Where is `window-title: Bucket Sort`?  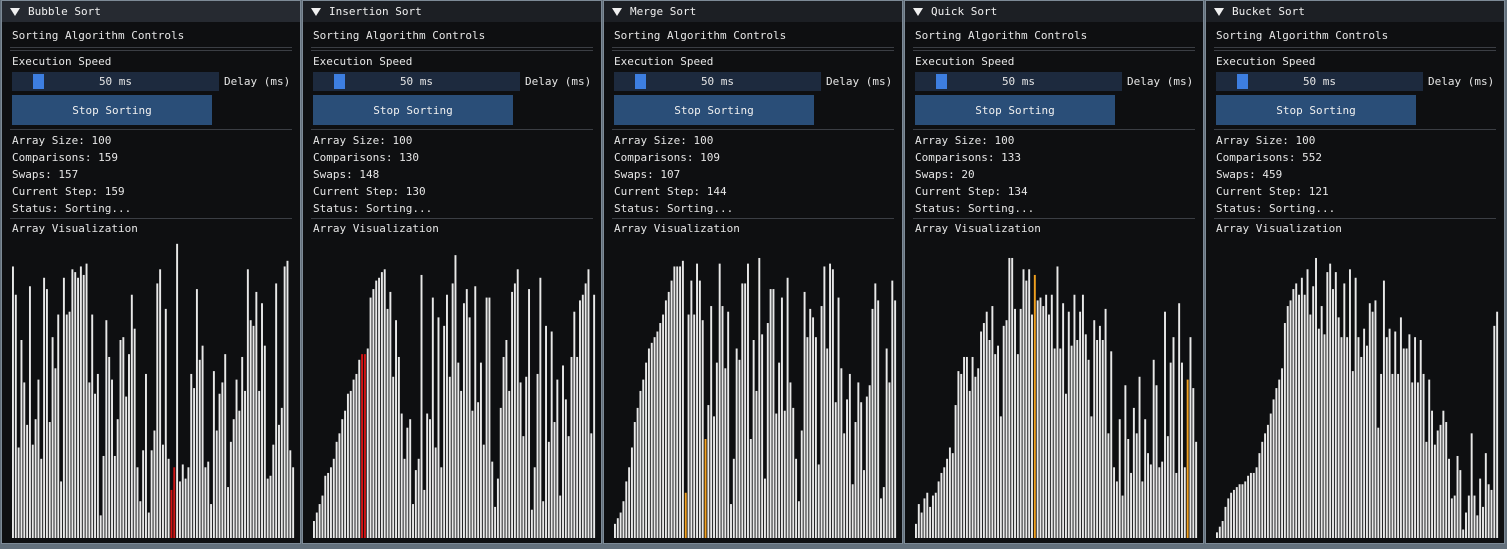
window-title: Bucket Sort is located at coordinates (1268, 11).